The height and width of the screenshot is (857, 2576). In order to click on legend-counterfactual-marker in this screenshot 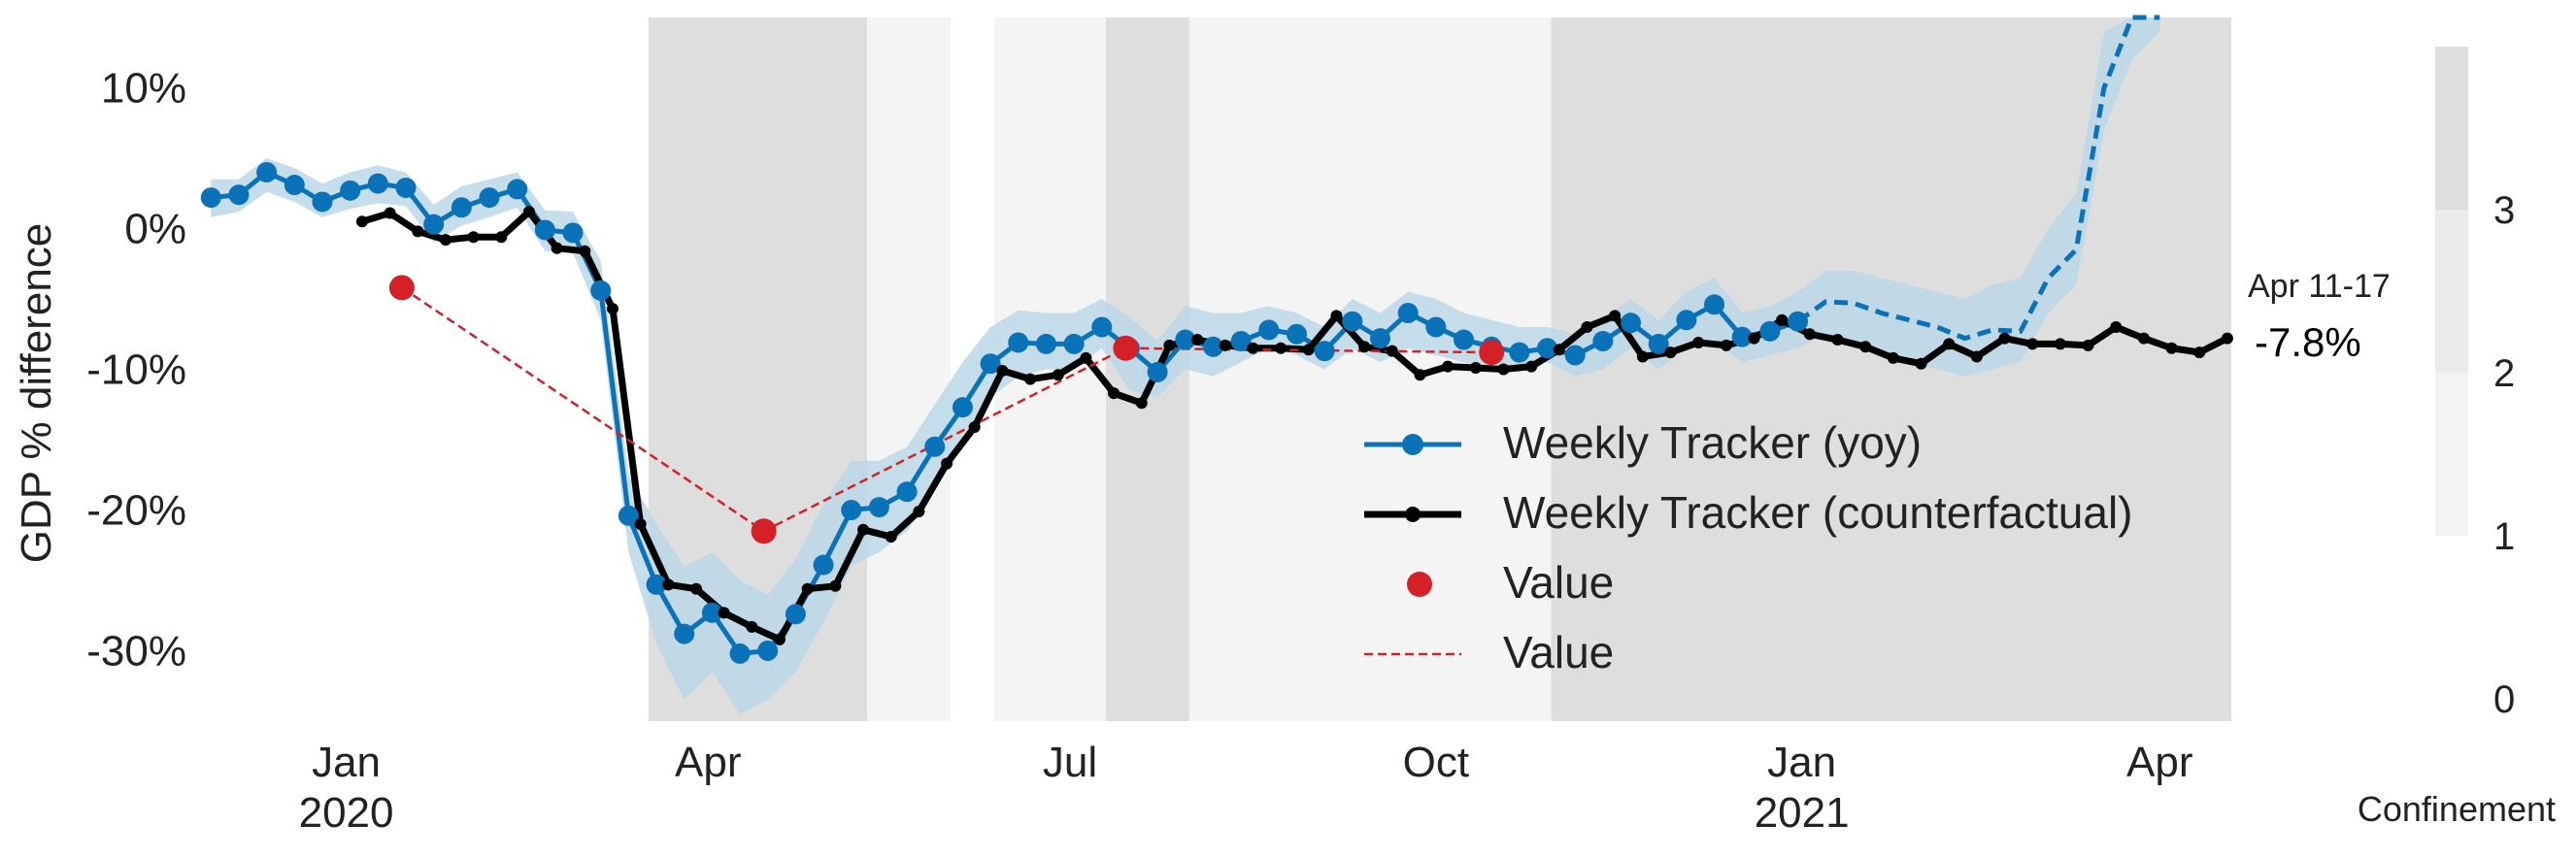, I will do `click(1413, 514)`.